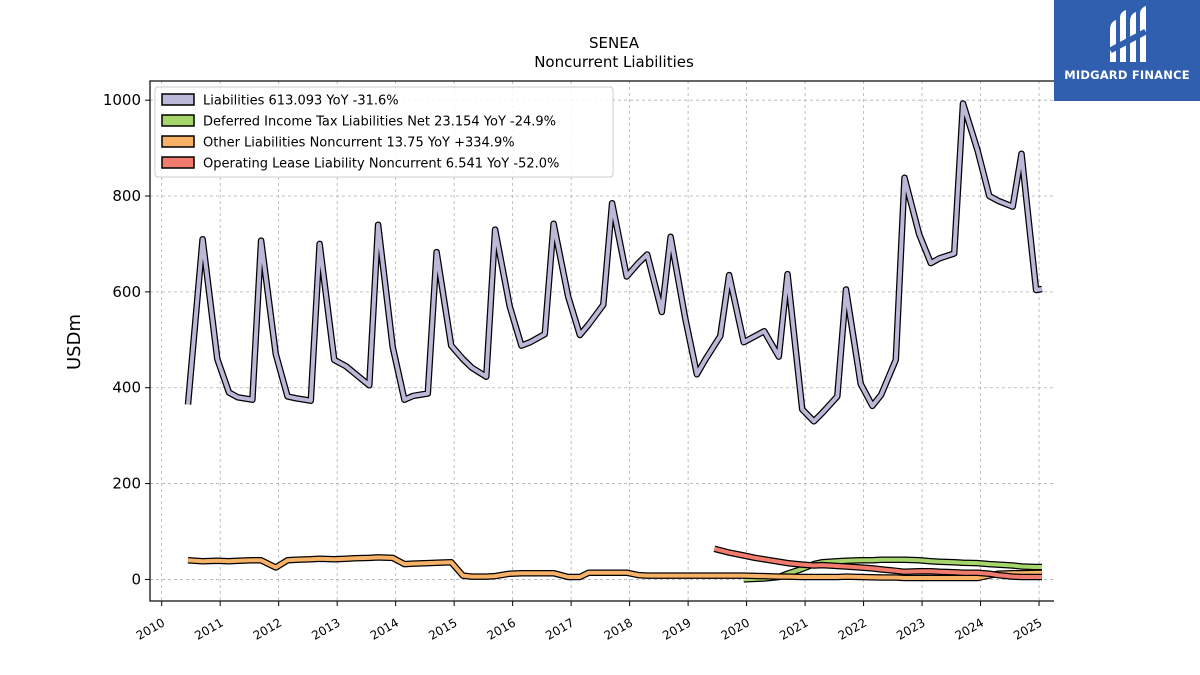 The image size is (1200, 675). What do you see at coordinates (126, 484) in the screenshot?
I see `y-tick-label: 200` at bounding box center [126, 484].